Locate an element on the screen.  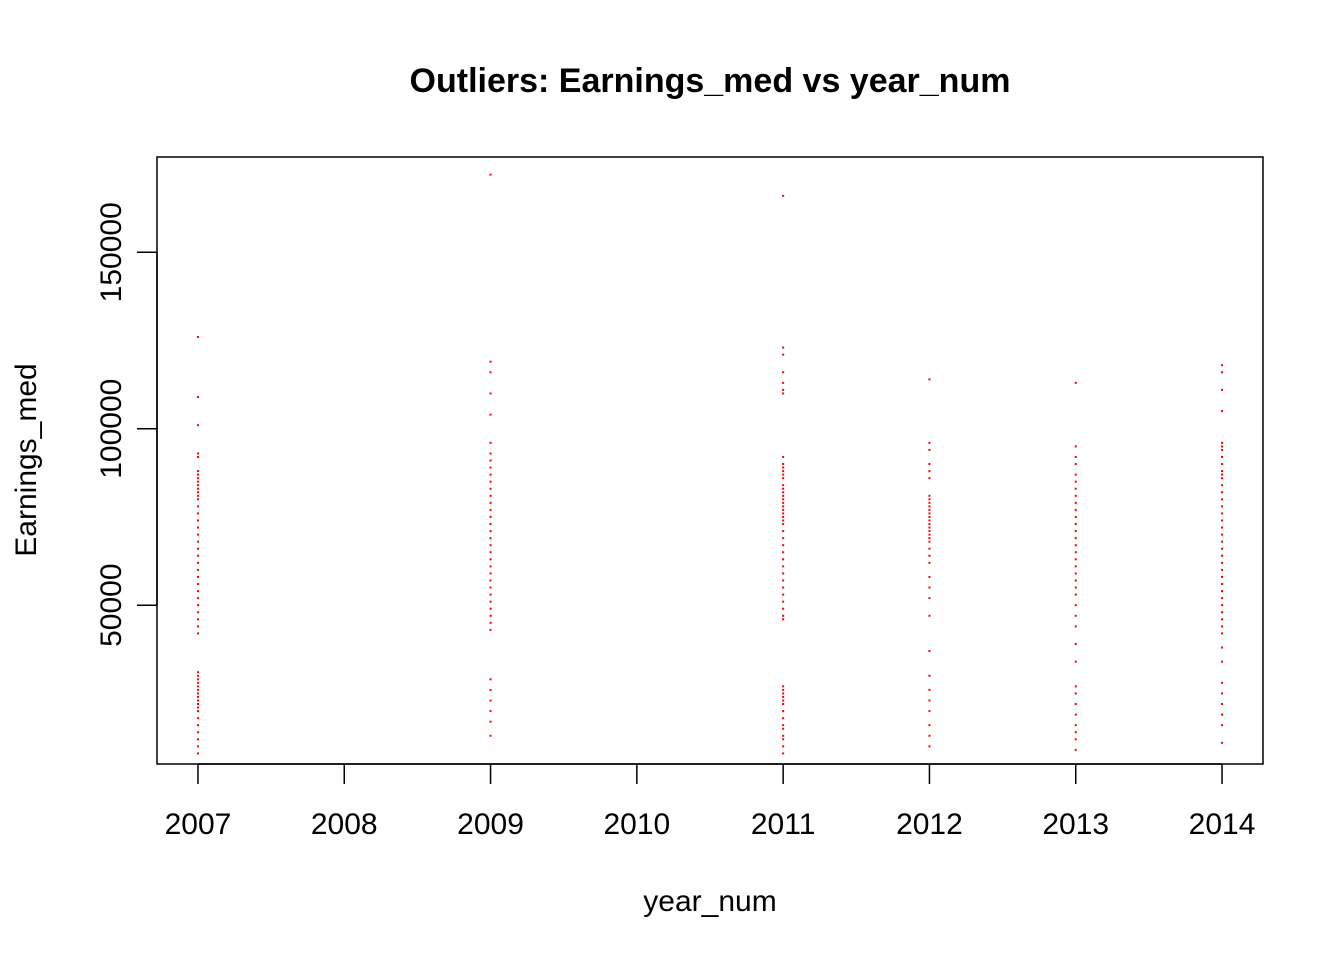
chart-title: Outliers: Earnings_med vs year_num is located at coordinates (710, 81).